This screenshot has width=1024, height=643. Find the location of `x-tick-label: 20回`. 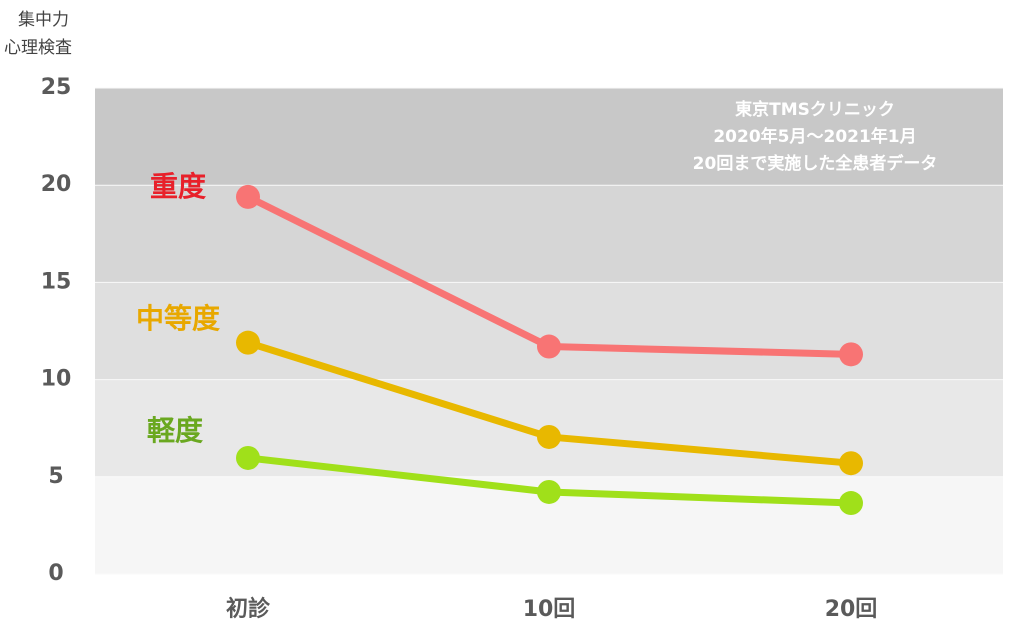

x-tick-label: 20回 is located at coordinates (851, 609).